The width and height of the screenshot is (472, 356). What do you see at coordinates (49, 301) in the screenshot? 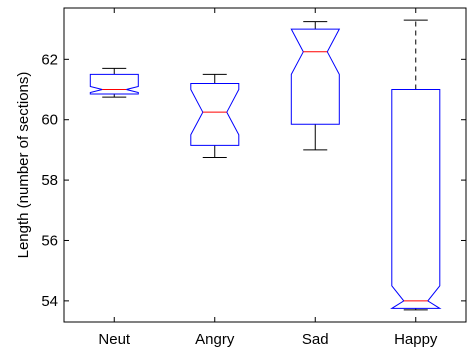
I see `y-tick-label: 54` at bounding box center [49, 301].